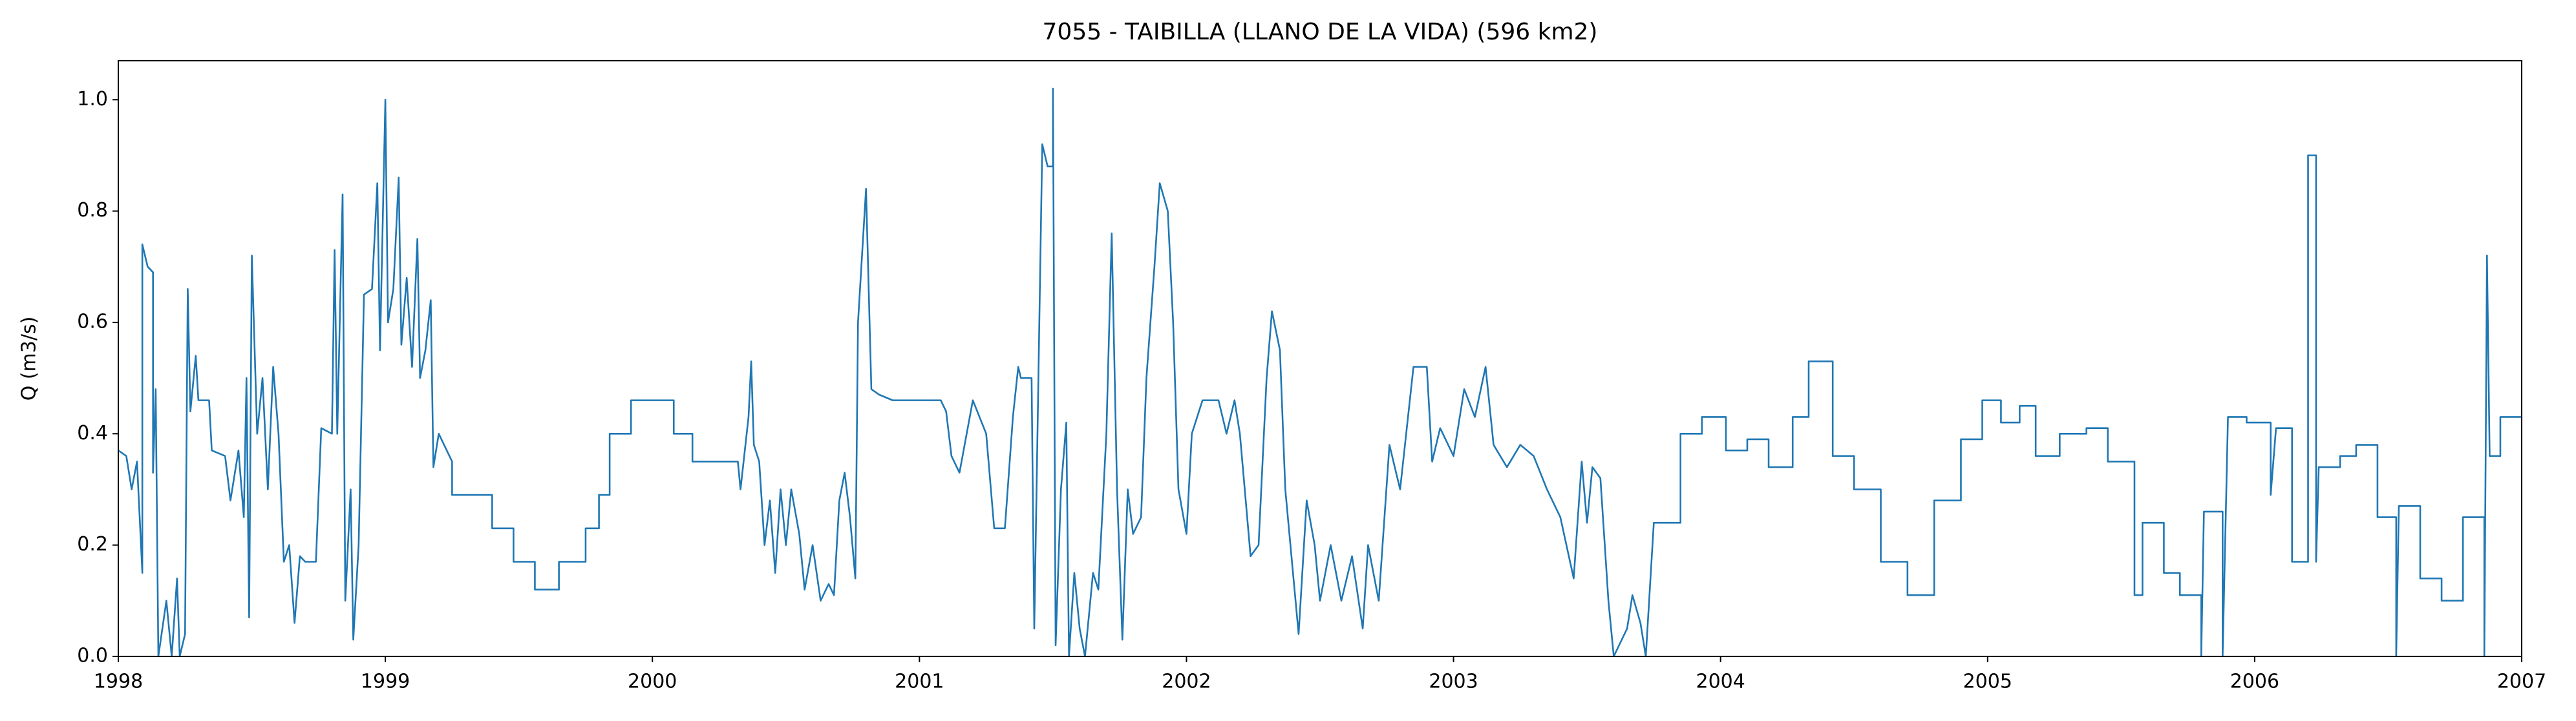 This screenshot has width=2576, height=721. I want to click on y-tick-label: 0.6, so click(92, 321).